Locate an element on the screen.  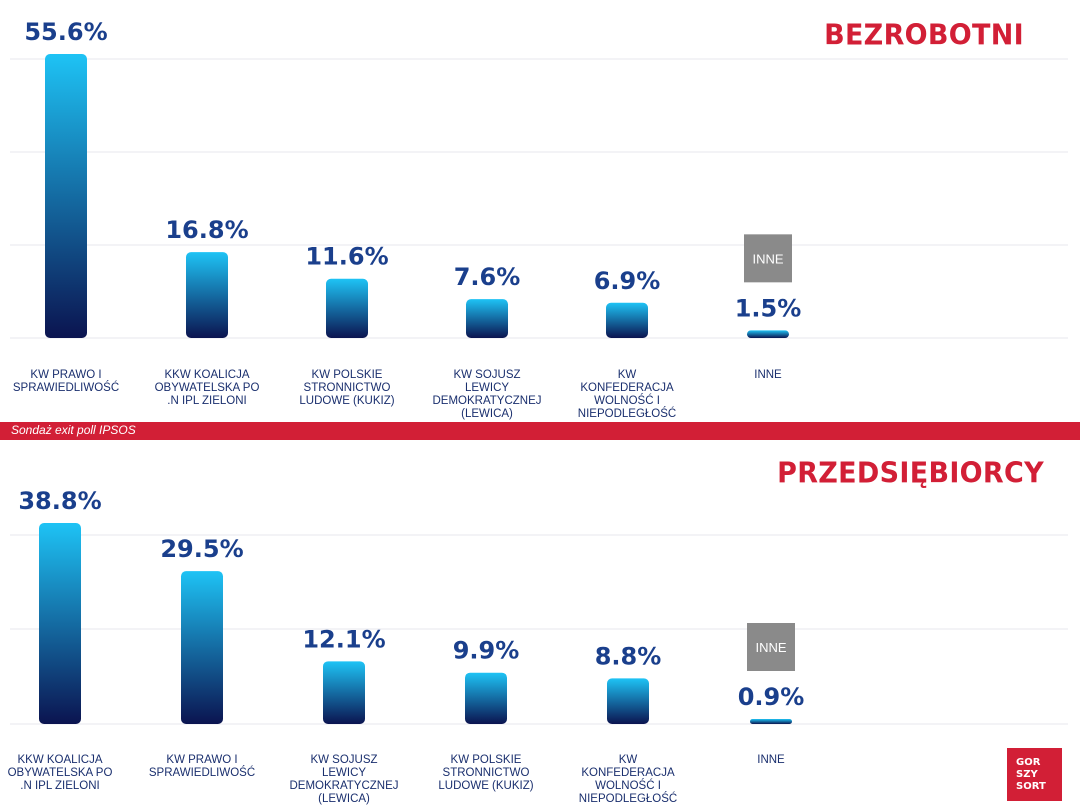
value-label-2: 12.1% is located at coordinates (343, 639).